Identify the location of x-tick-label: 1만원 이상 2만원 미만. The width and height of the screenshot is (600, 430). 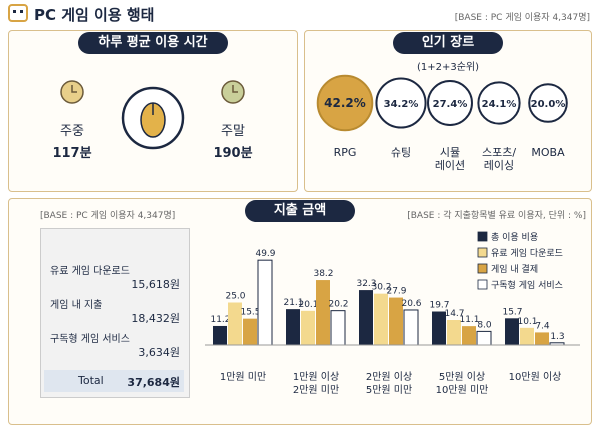
(316, 384).